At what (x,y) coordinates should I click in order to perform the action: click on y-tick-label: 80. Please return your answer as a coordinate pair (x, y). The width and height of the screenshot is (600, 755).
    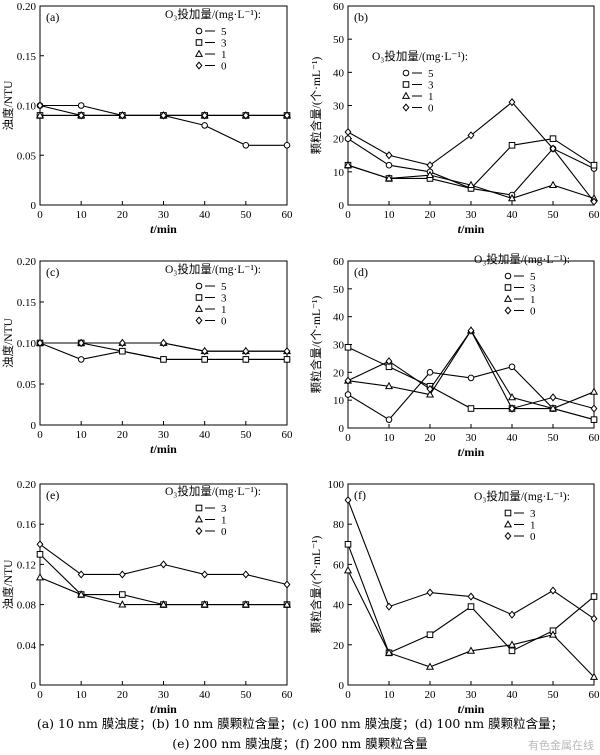
    Looking at the image, I should click on (339, 525).